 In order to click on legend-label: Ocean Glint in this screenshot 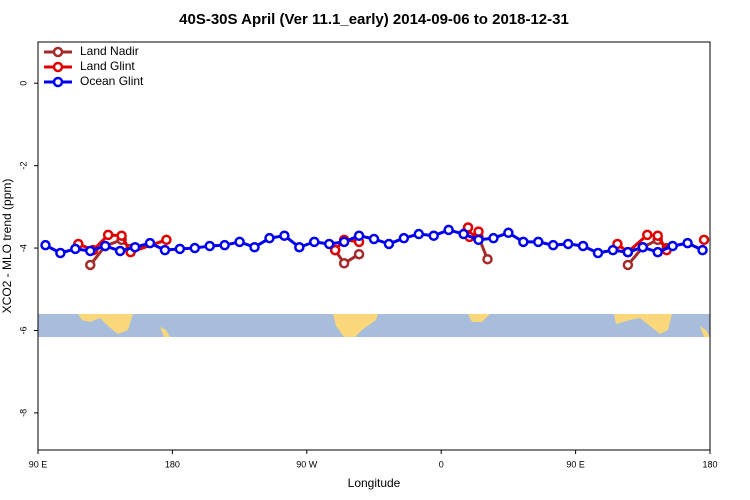, I will do `click(112, 81)`.